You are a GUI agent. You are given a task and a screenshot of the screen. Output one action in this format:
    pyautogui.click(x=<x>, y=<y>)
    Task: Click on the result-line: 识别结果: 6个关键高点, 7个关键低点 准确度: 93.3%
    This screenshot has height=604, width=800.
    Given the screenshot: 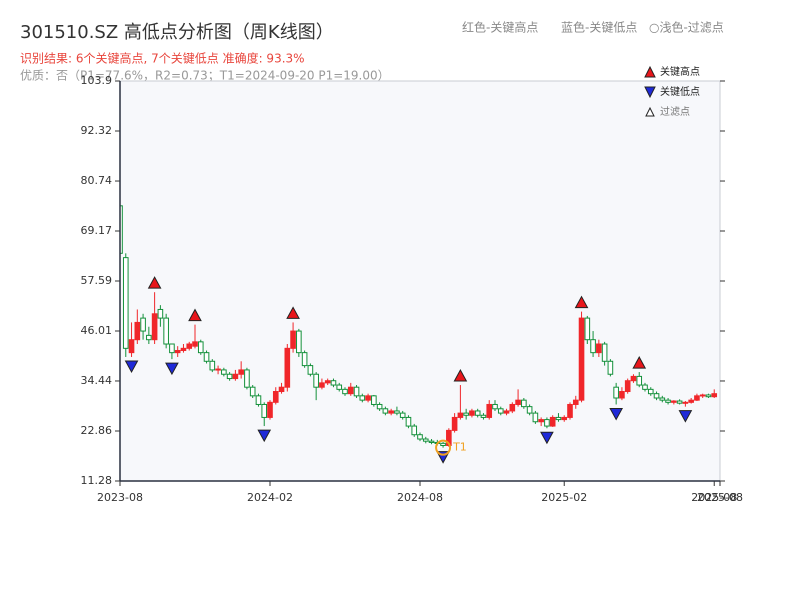 What is the action you would take?
    pyautogui.click(x=162, y=58)
    